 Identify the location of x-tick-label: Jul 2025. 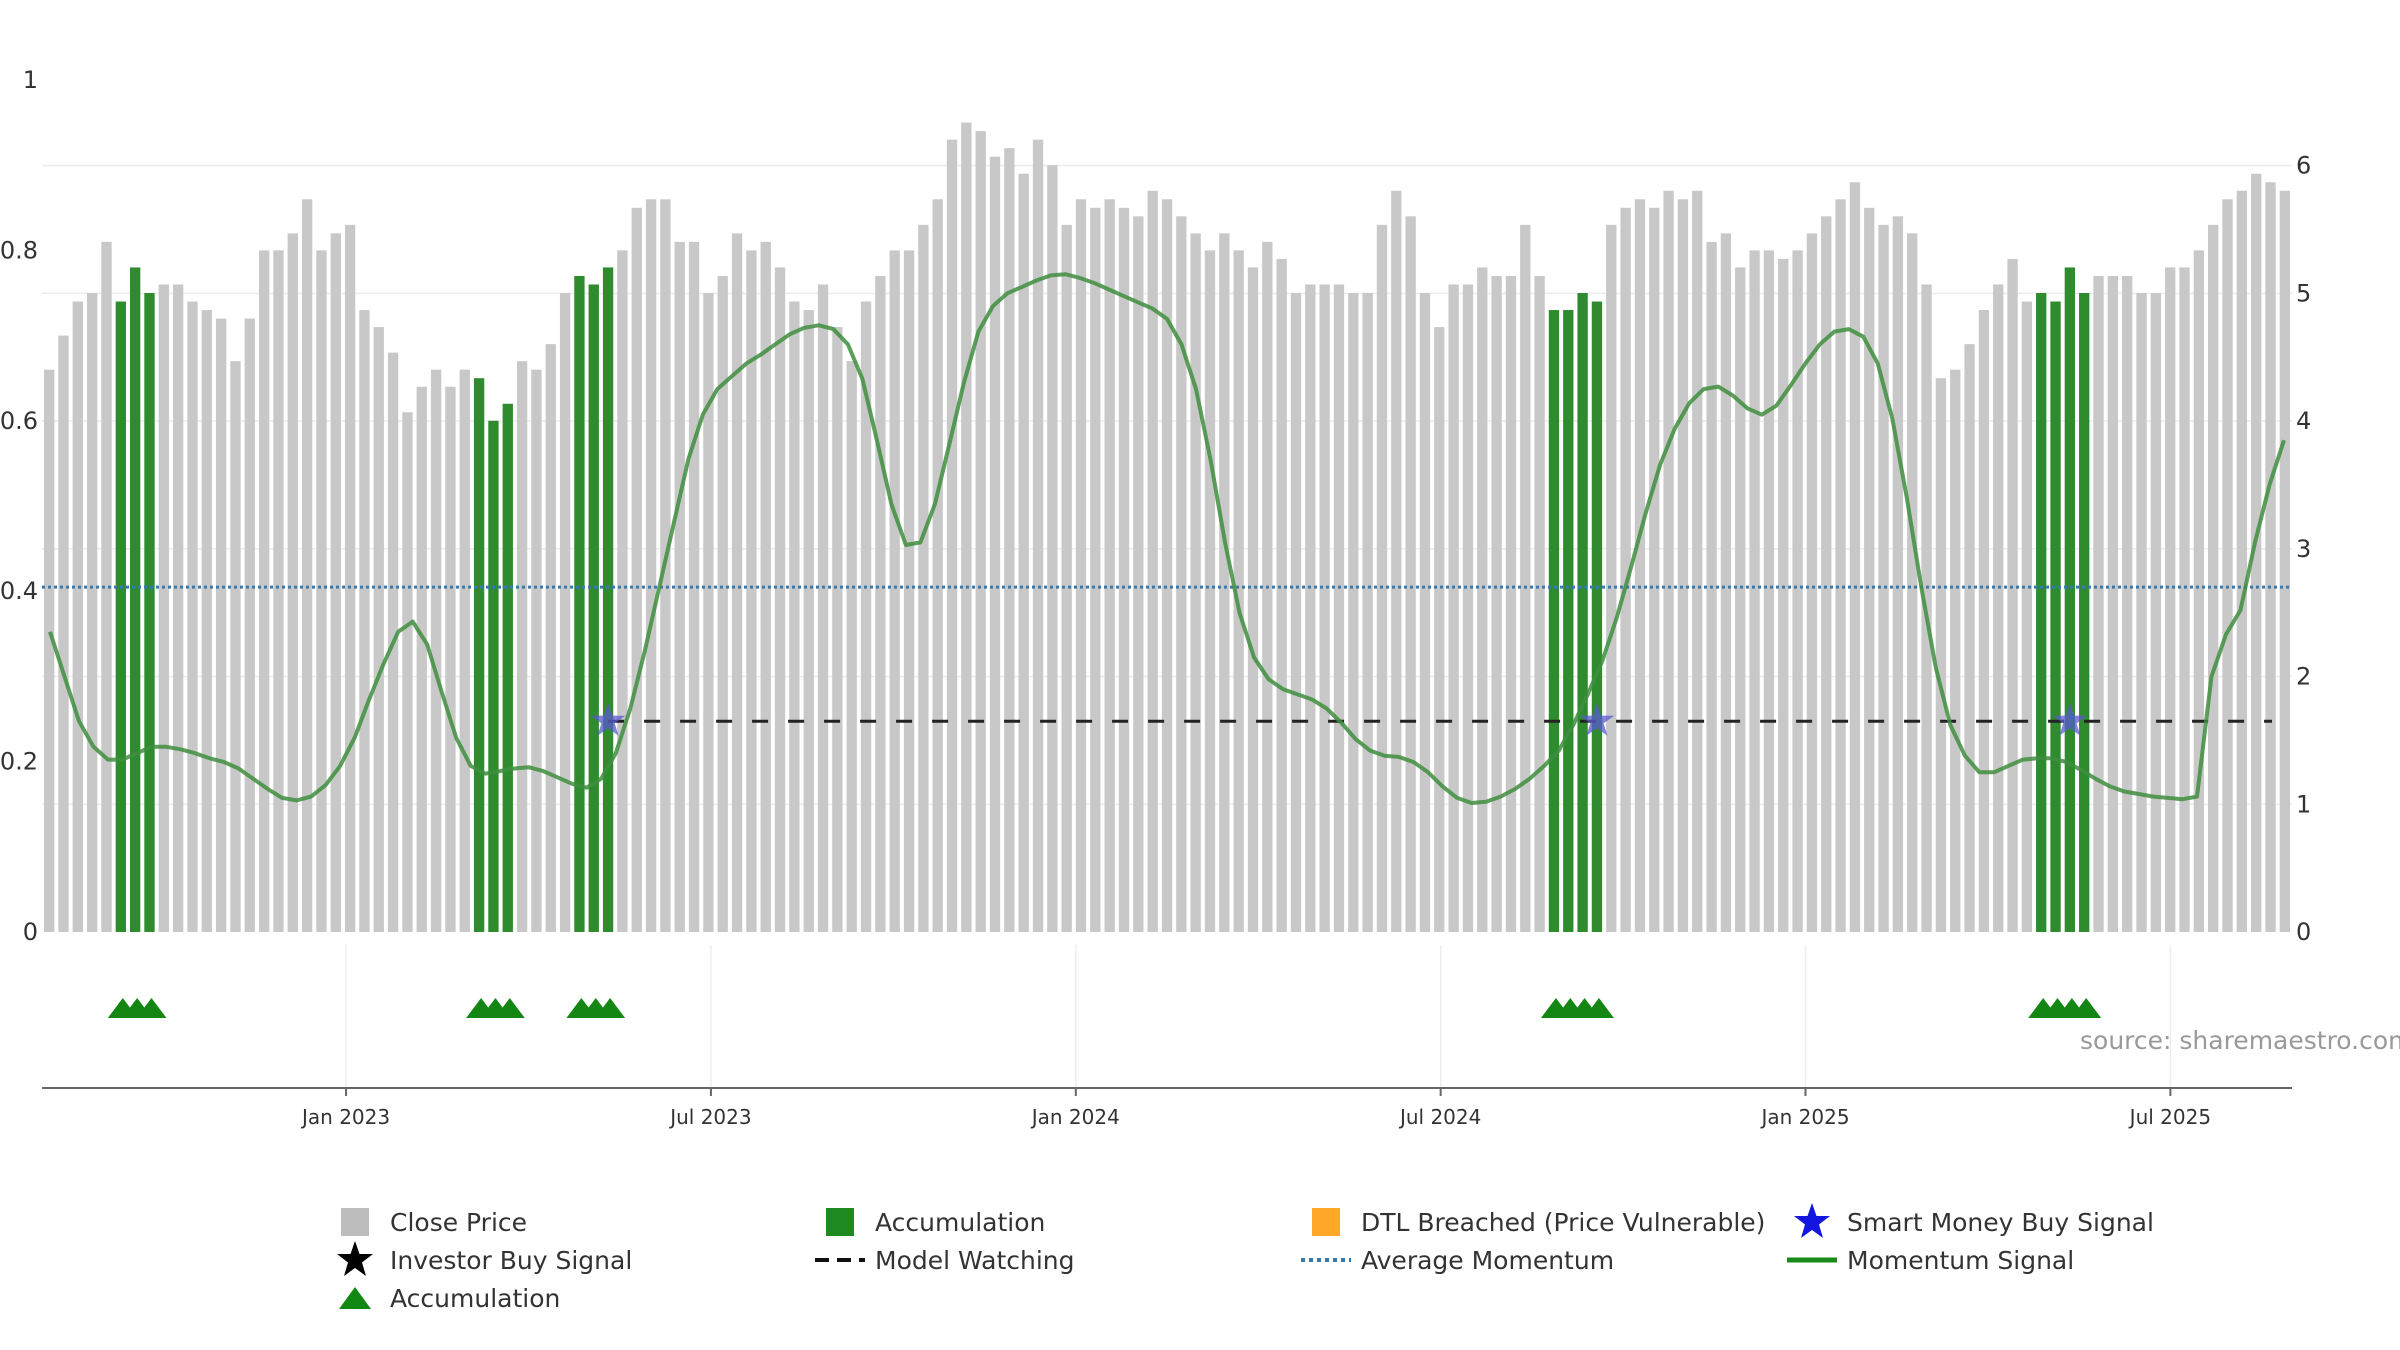
(2169, 1117).